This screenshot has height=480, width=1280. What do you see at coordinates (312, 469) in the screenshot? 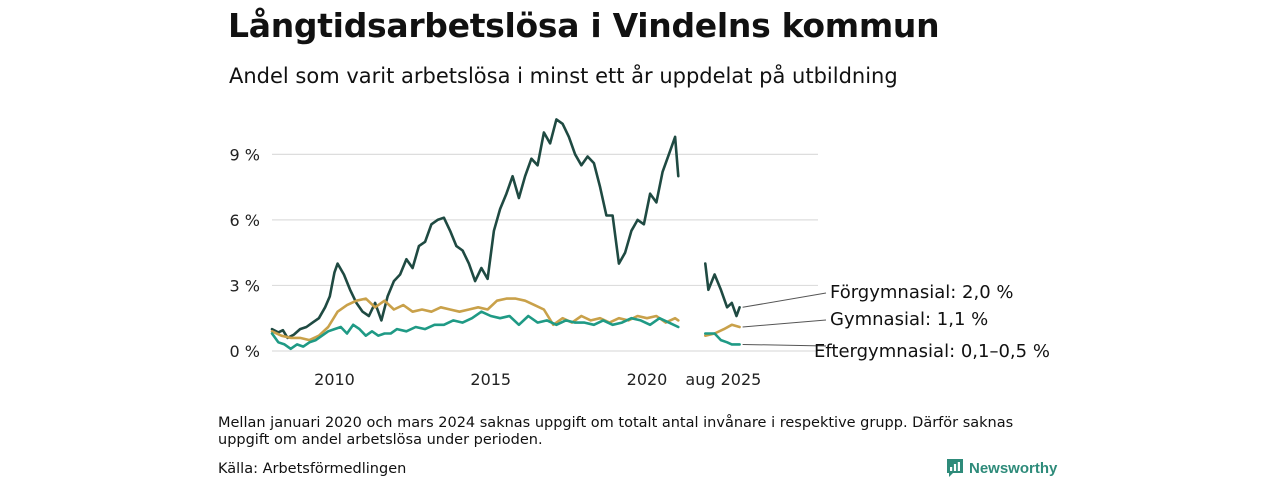
I see `source-text: Källa: Arbetsförmedlingen` at bounding box center [312, 469].